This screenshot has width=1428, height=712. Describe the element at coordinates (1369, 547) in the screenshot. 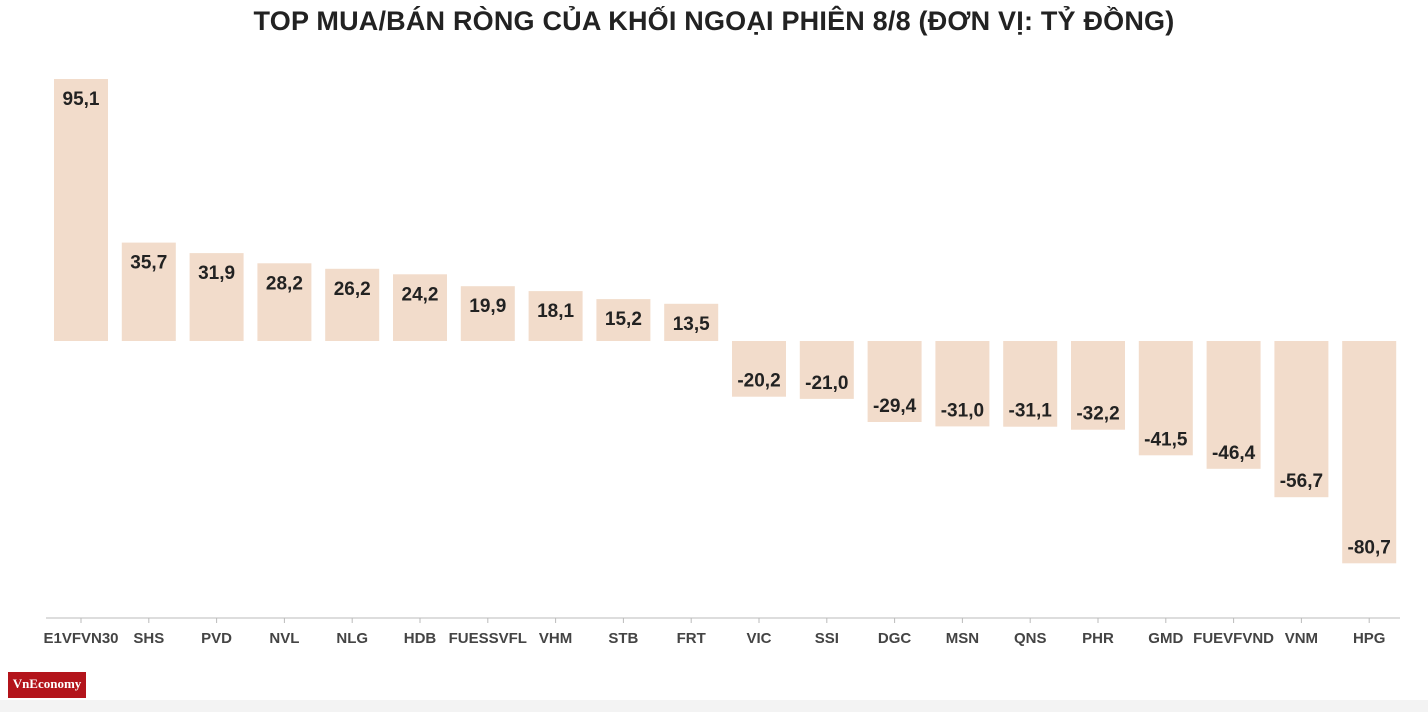

I see `value-label-hpg: -80,7` at that location.